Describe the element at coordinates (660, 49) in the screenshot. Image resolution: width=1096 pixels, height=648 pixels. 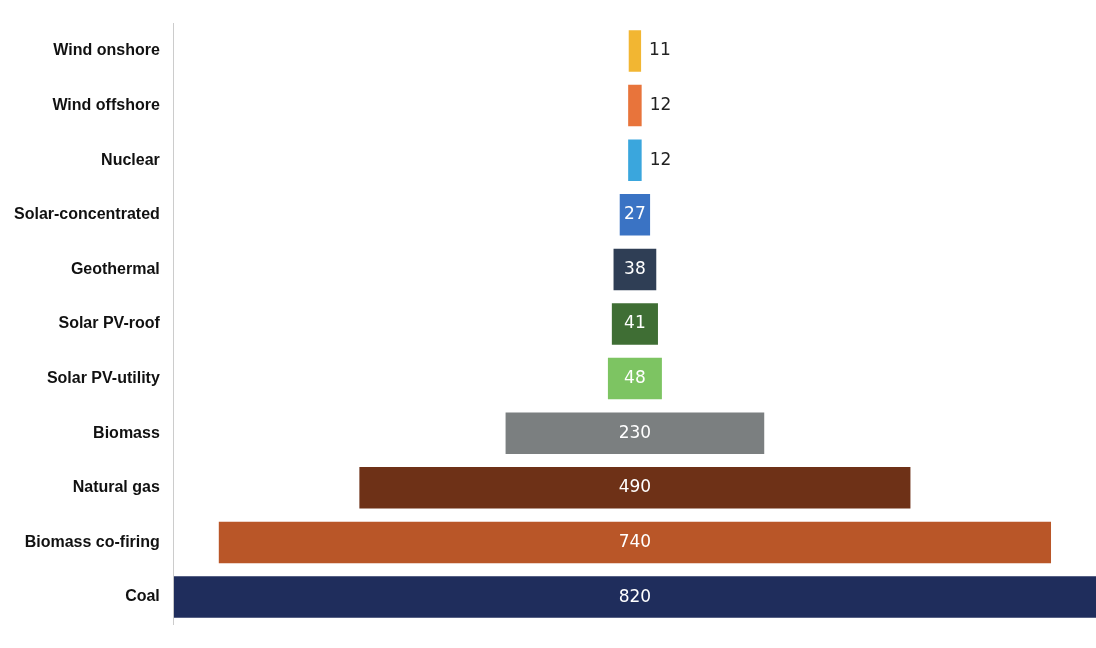
I see `data-label: 11` at that location.